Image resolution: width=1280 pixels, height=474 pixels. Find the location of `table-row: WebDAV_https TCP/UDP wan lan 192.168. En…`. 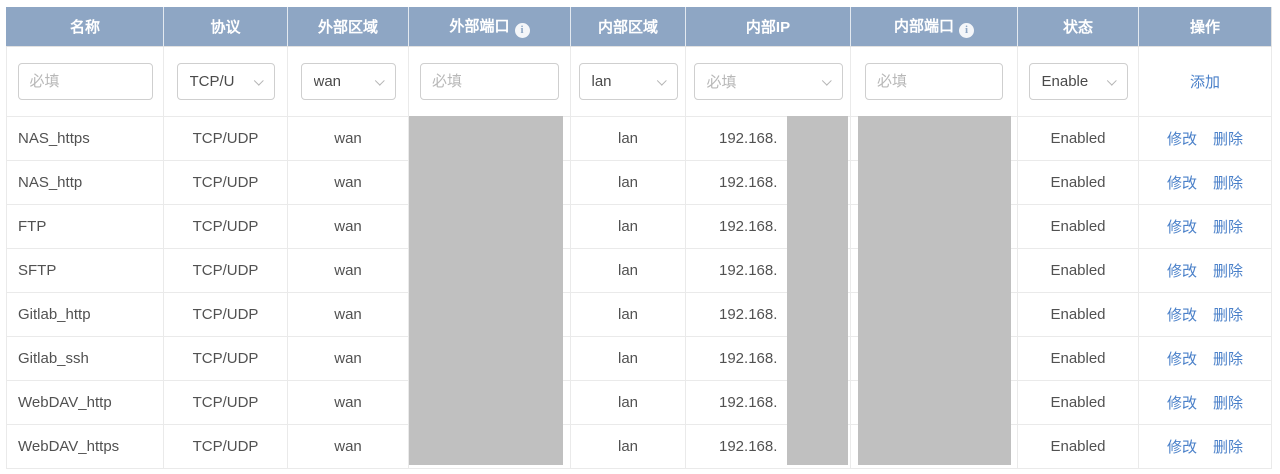

table-row: WebDAV_https TCP/UDP wan lan 192.168. En… is located at coordinates (639, 446).